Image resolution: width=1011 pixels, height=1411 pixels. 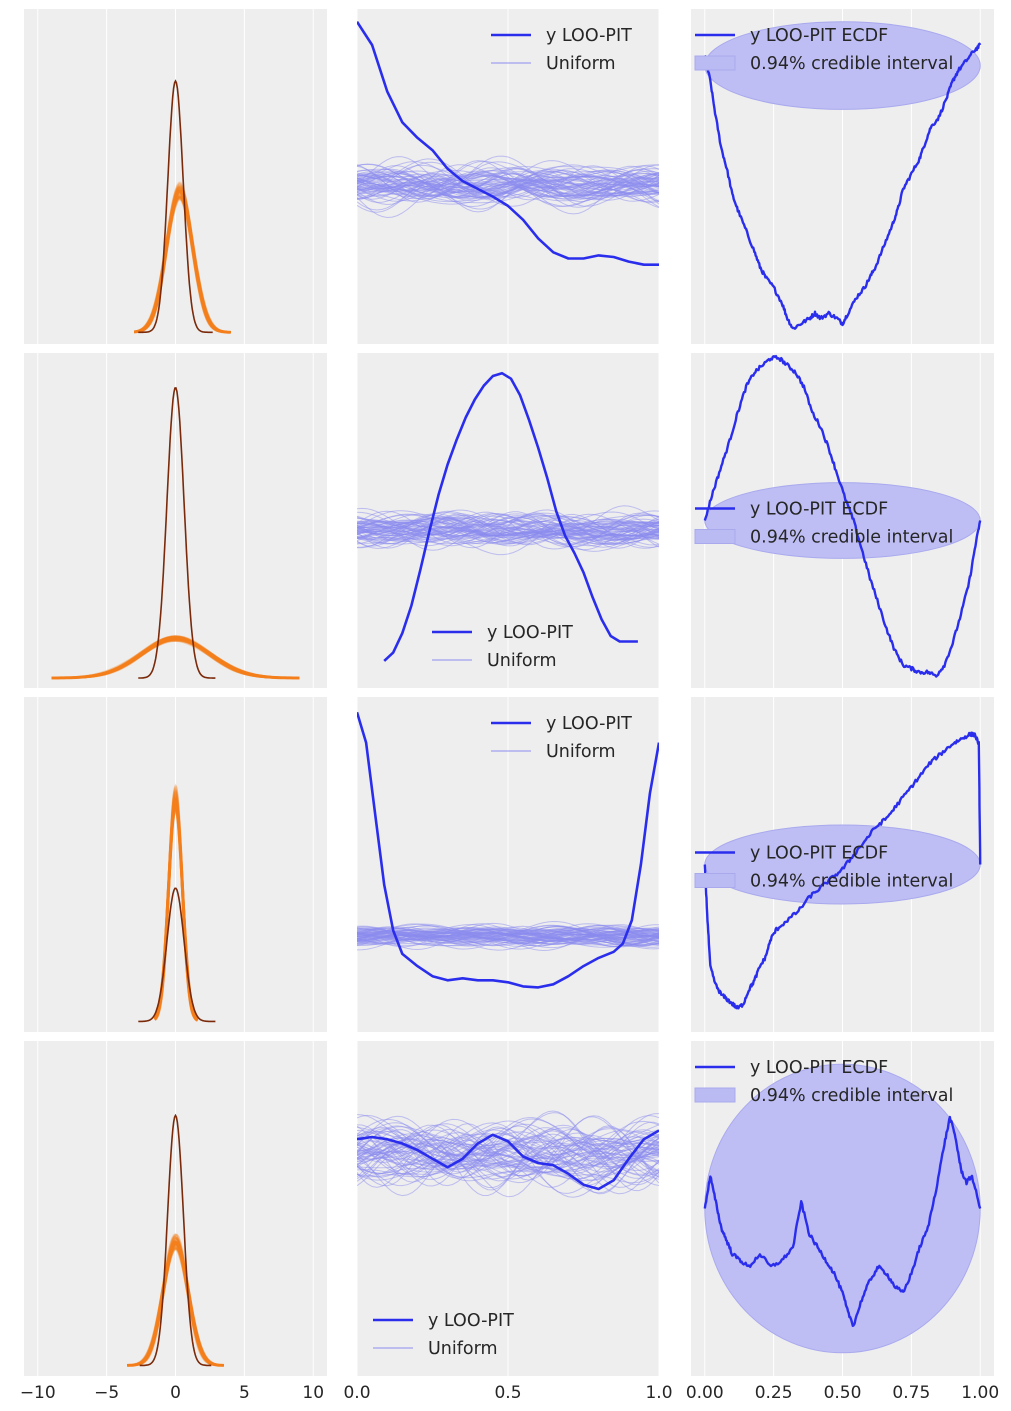 What do you see at coordinates (823, 50) in the screenshot?
I see `legend-ecdf-r1: y LOO-PIT ECDF 0.94% credible interval` at bounding box center [823, 50].